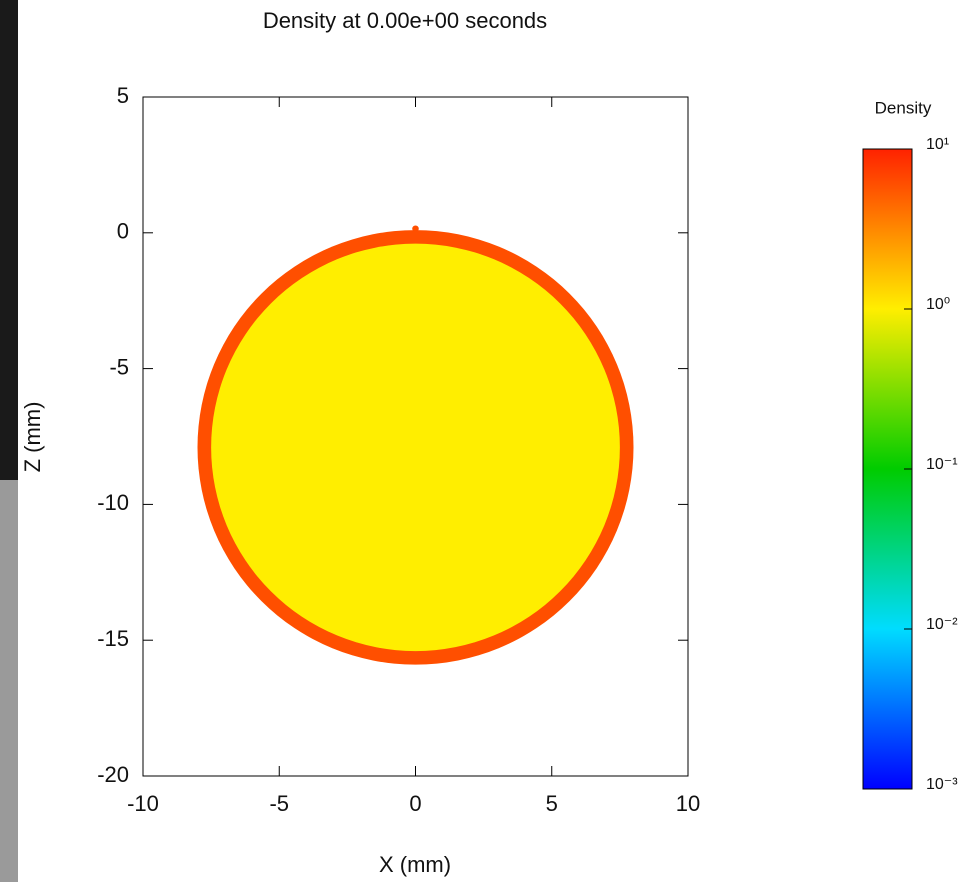 This screenshot has width=968, height=882. What do you see at coordinates (113, 638) in the screenshot?
I see `y-tick-label: -15` at bounding box center [113, 638].